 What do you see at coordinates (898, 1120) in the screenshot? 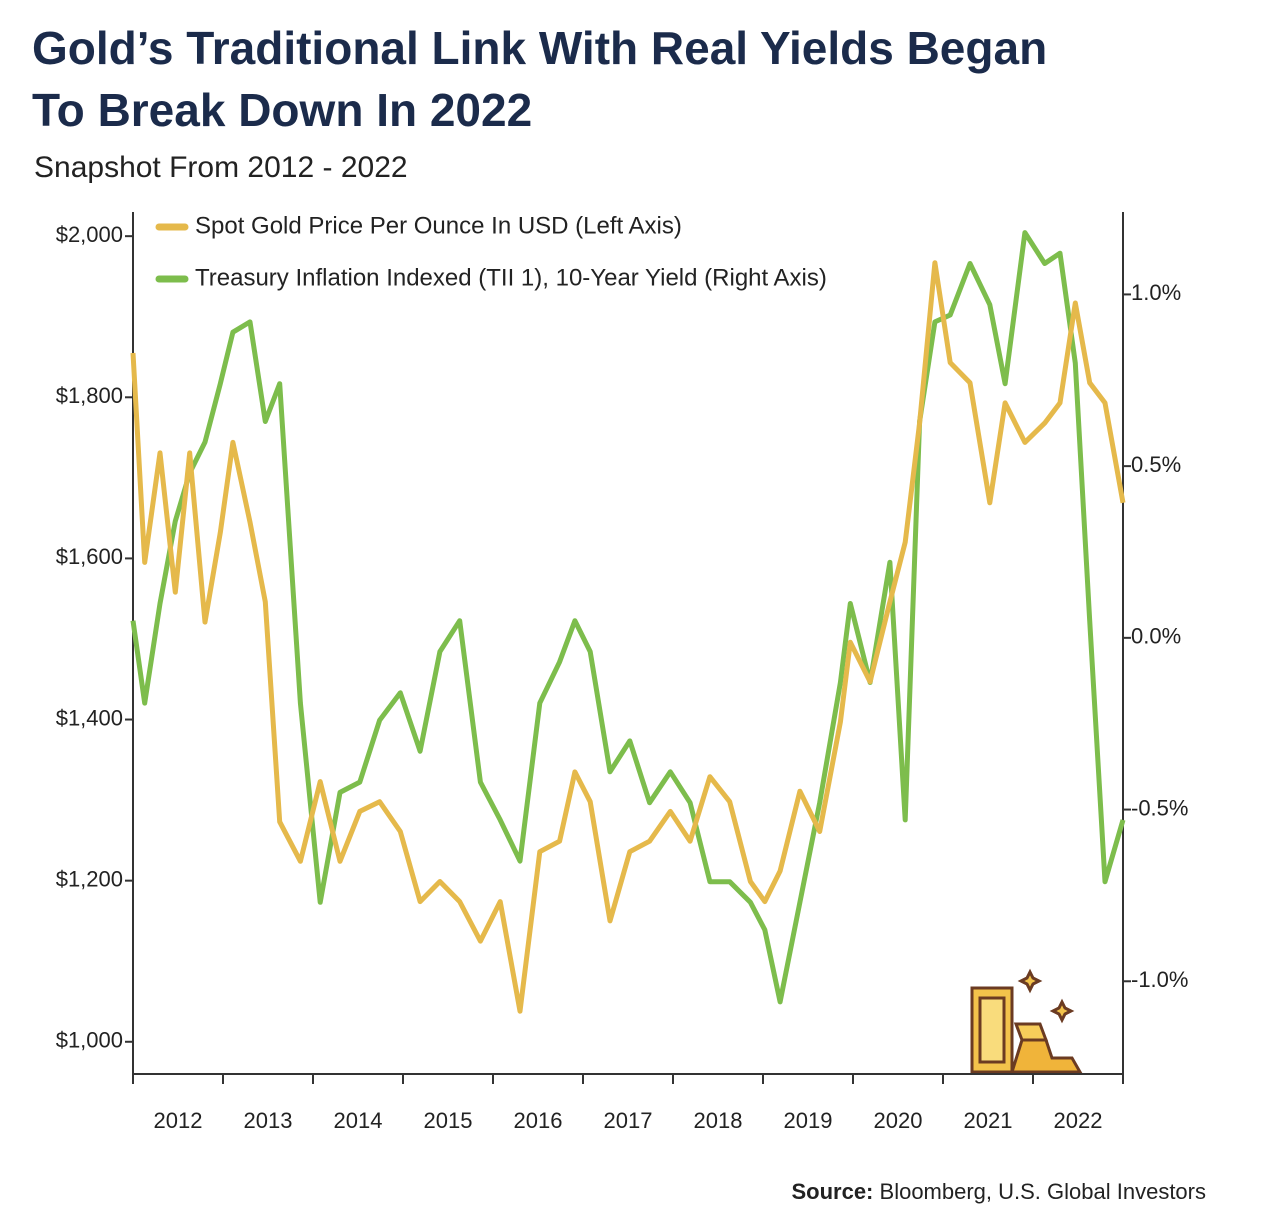
I see `x-tick-label: 2020` at bounding box center [898, 1120].